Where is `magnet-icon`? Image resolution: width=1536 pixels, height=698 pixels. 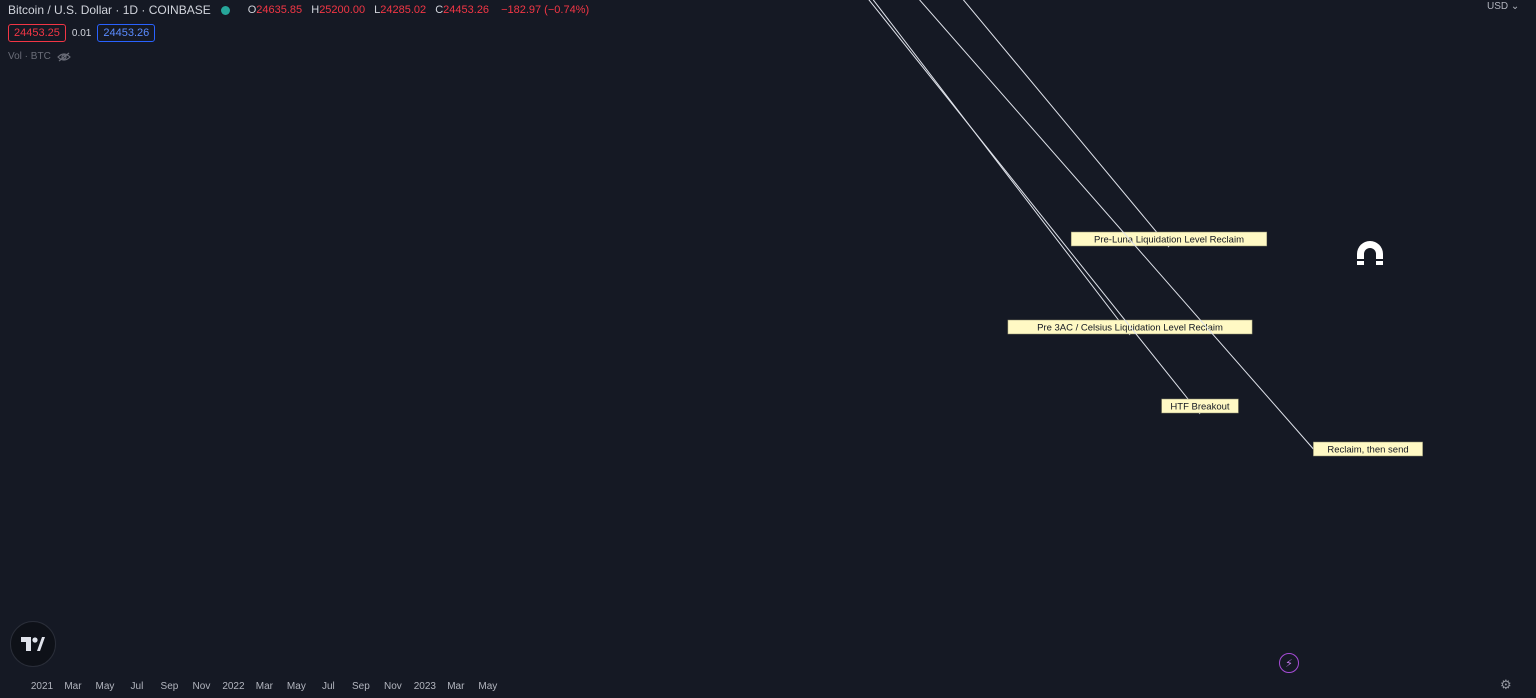
magnet-icon is located at coordinates (1370, 253).